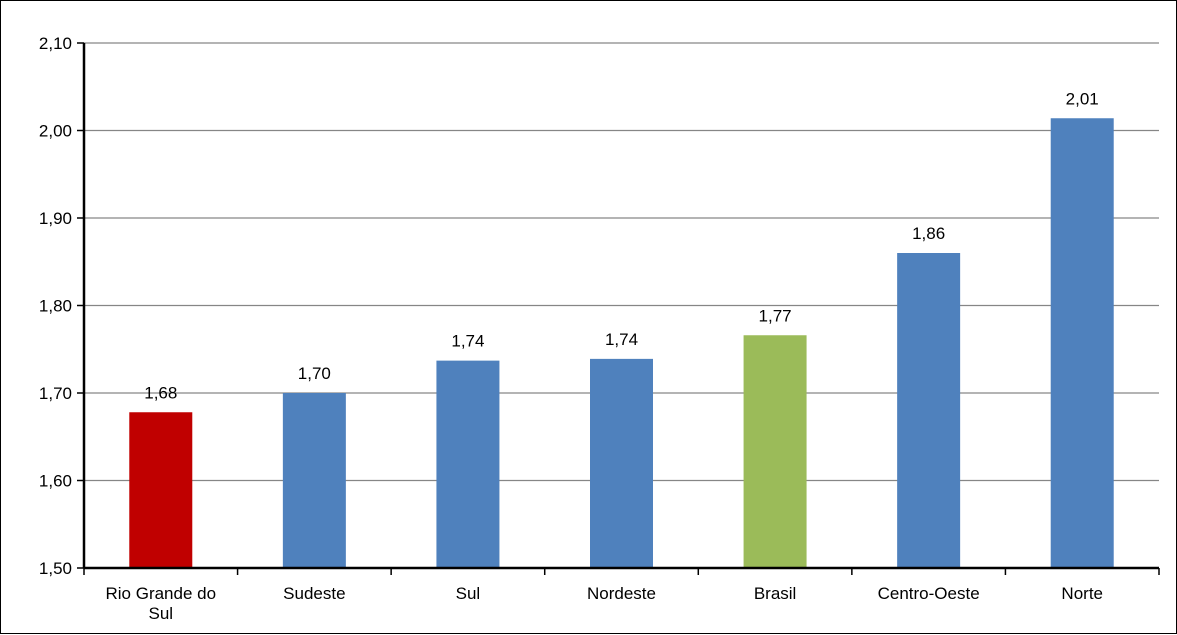 The width and height of the screenshot is (1177, 635). Describe the element at coordinates (55, 393) in the screenshot. I see `y-tick-label: 1,70` at that location.